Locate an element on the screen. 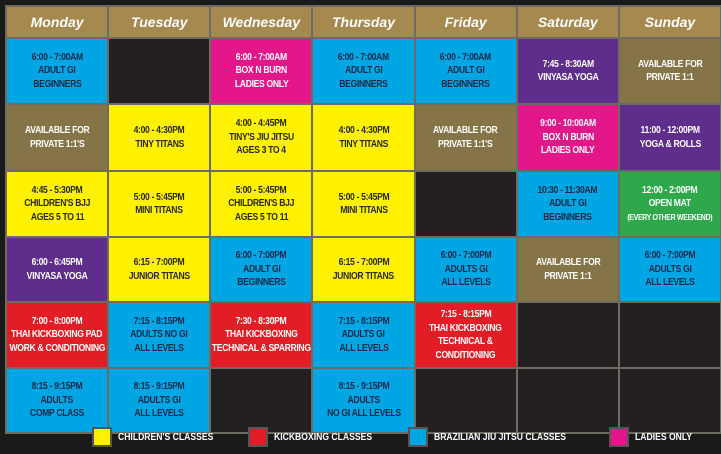 The width and height of the screenshot is (721, 454). legend-label: Ladies Only is located at coordinates (663, 437).